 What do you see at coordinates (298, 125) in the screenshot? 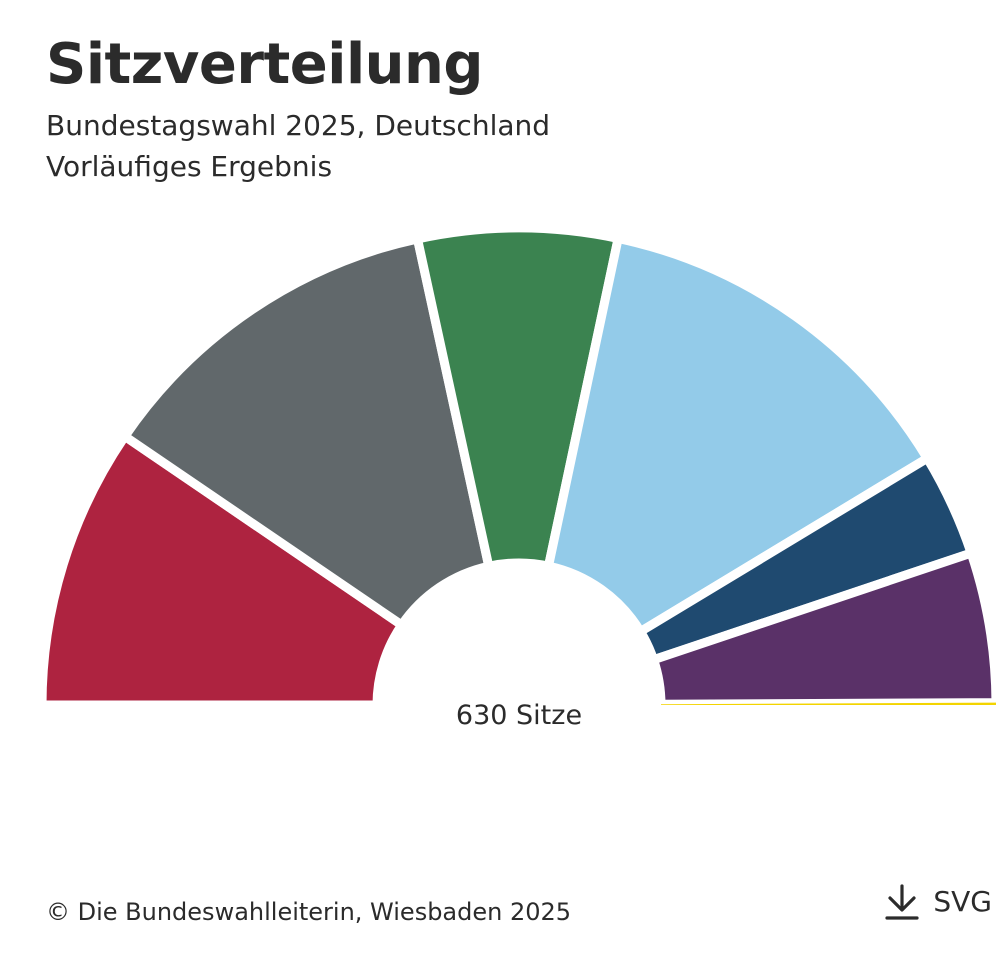
I see `chart-subtitle: Bundestagswahl 2025, Deutschland` at bounding box center [298, 125].